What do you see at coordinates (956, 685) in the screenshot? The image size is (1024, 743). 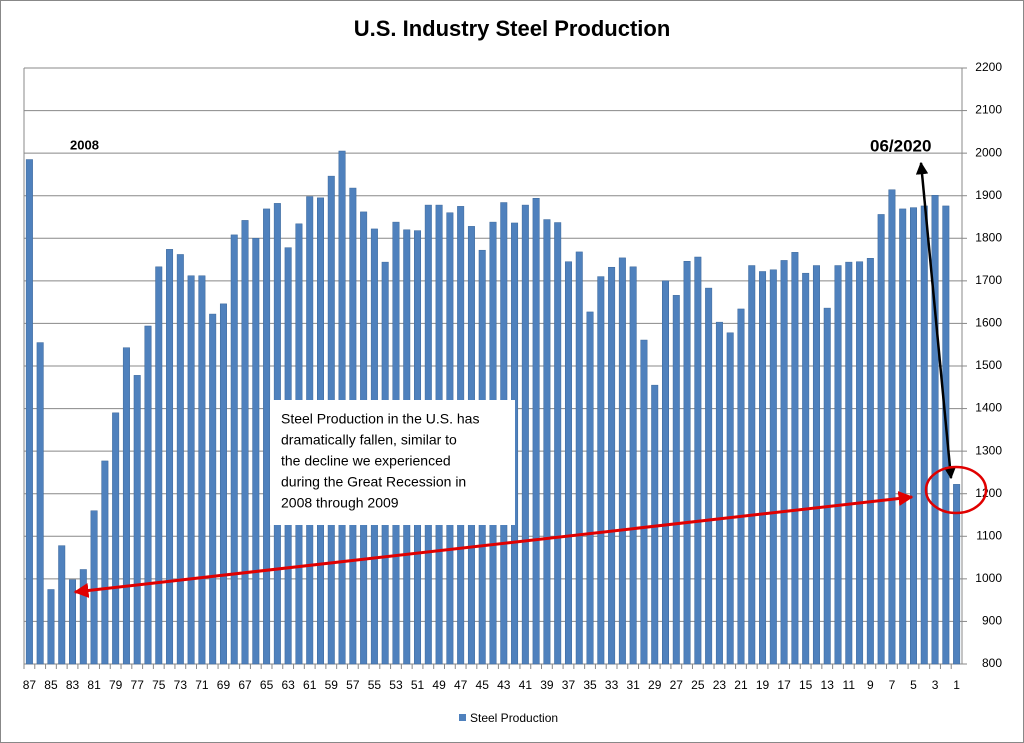 I see `x-tick-label: 1` at bounding box center [956, 685].